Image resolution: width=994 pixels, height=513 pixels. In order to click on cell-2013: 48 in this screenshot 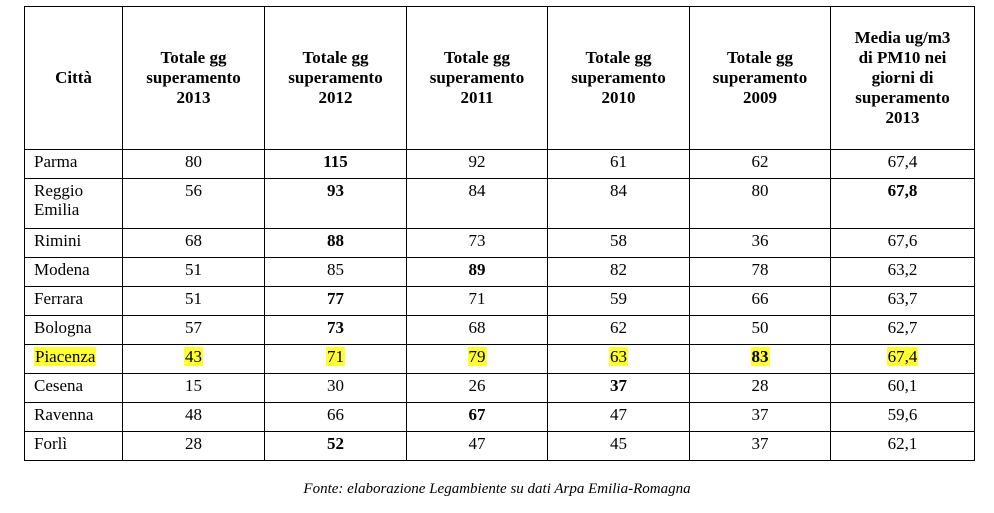, I will do `click(193, 417)`.